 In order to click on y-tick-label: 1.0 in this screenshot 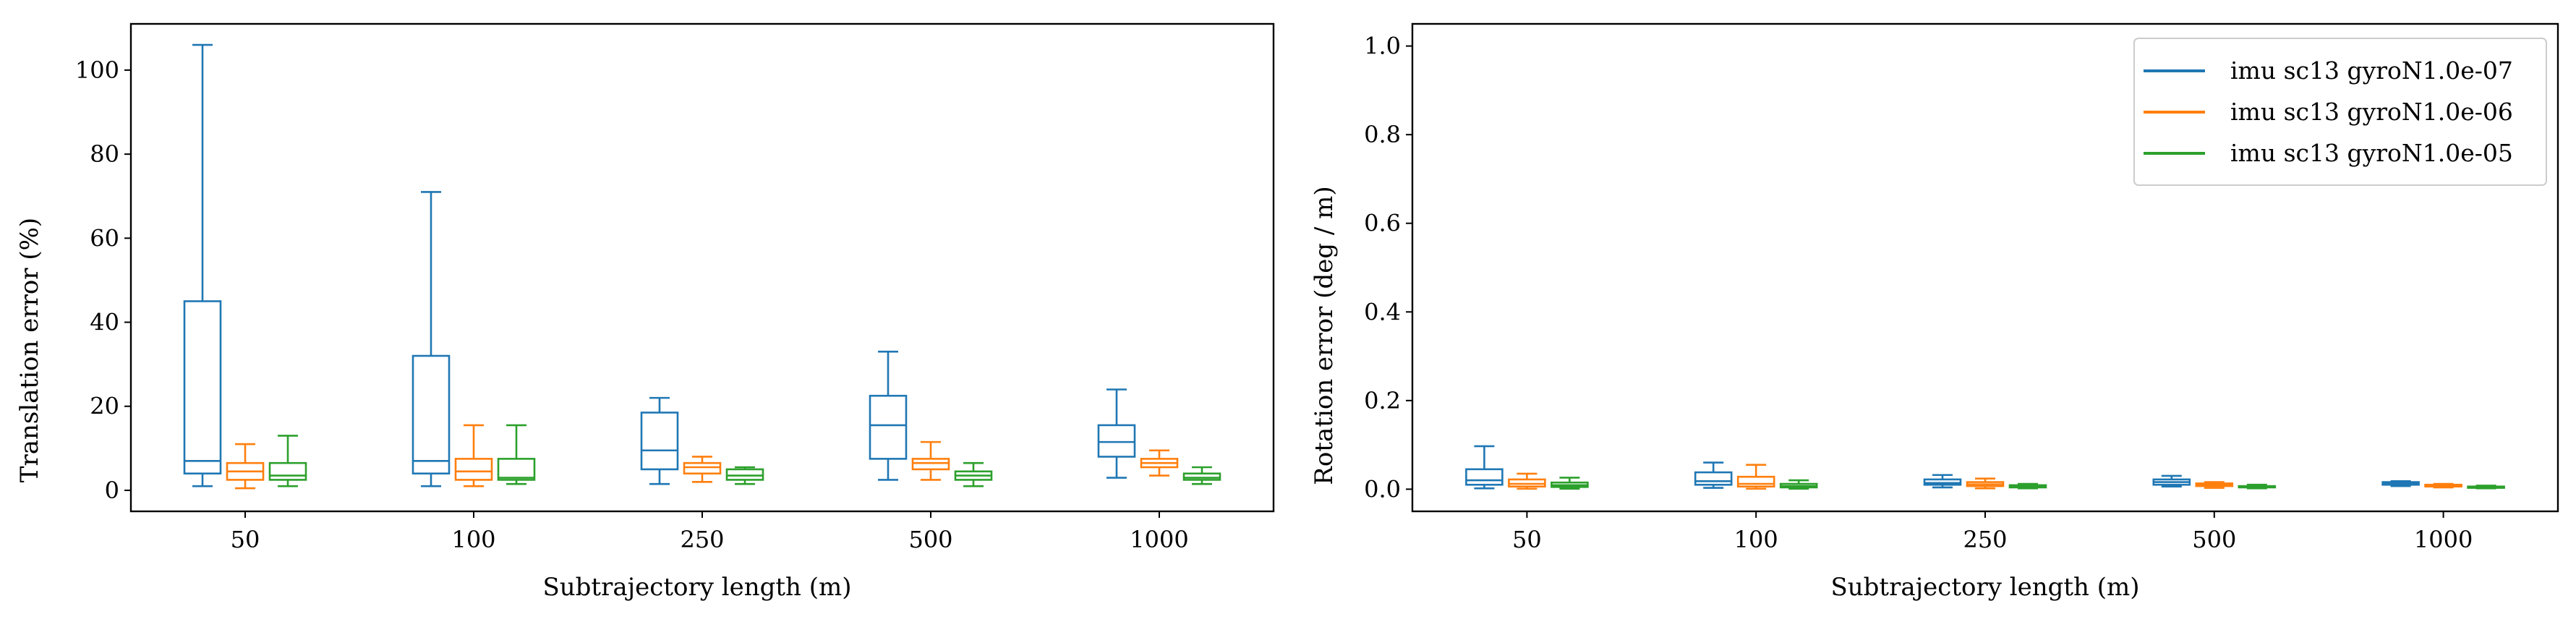, I will do `click(1382, 46)`.